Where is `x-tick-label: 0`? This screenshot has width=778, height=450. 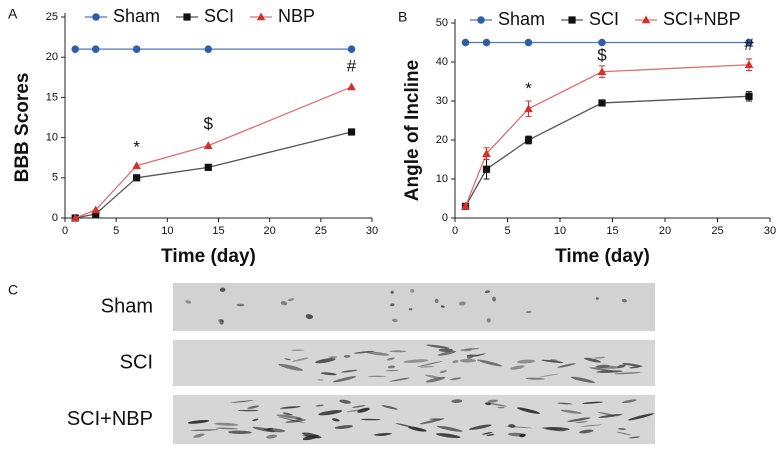 x-tick-label: 0 is located at coordinates (65, 231).